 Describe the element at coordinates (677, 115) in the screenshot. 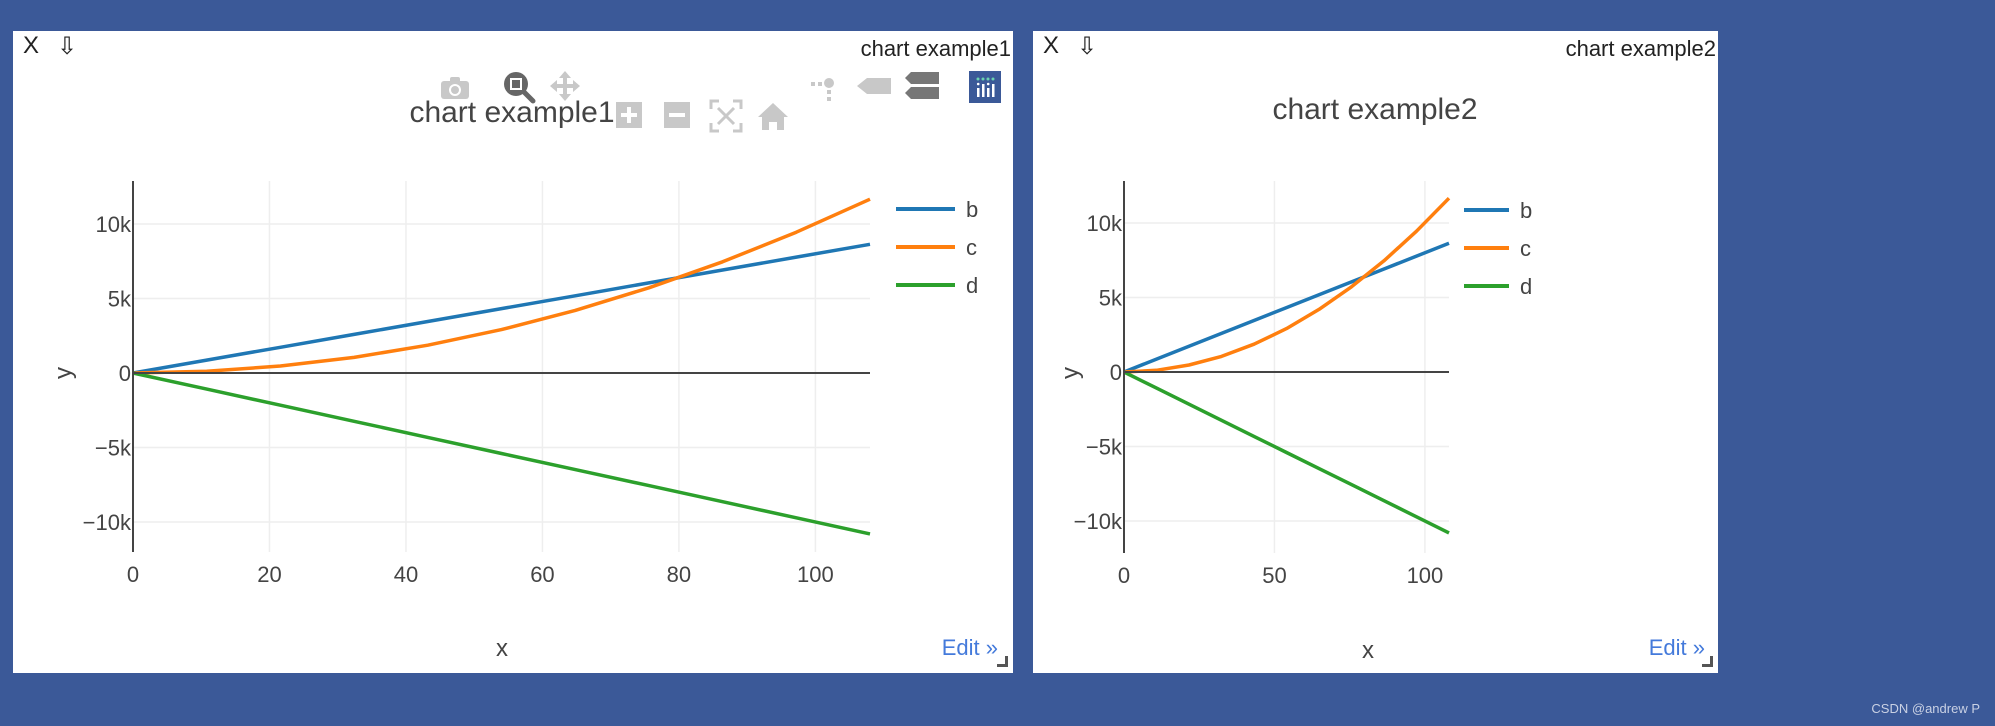

I see `zoom-out-icon` at that location.